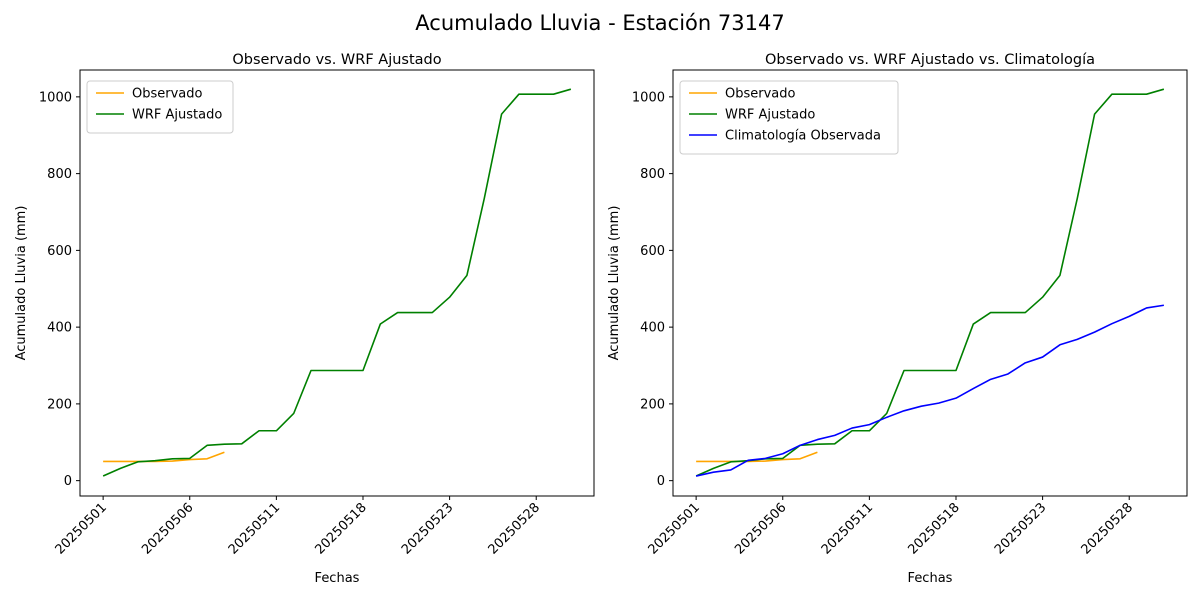  I want to click on figure-title: Acumulado Lluvia - Estación 73147, so click(599, 23).